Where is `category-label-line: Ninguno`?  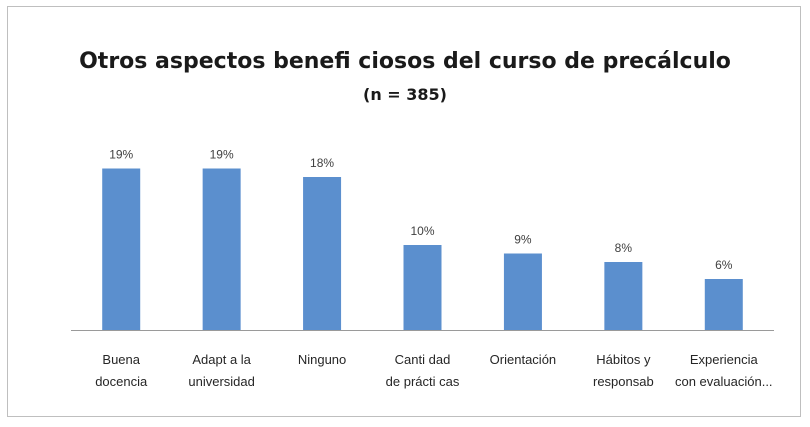 category-label-line: Ninguno is located at coordinates (322, 359).